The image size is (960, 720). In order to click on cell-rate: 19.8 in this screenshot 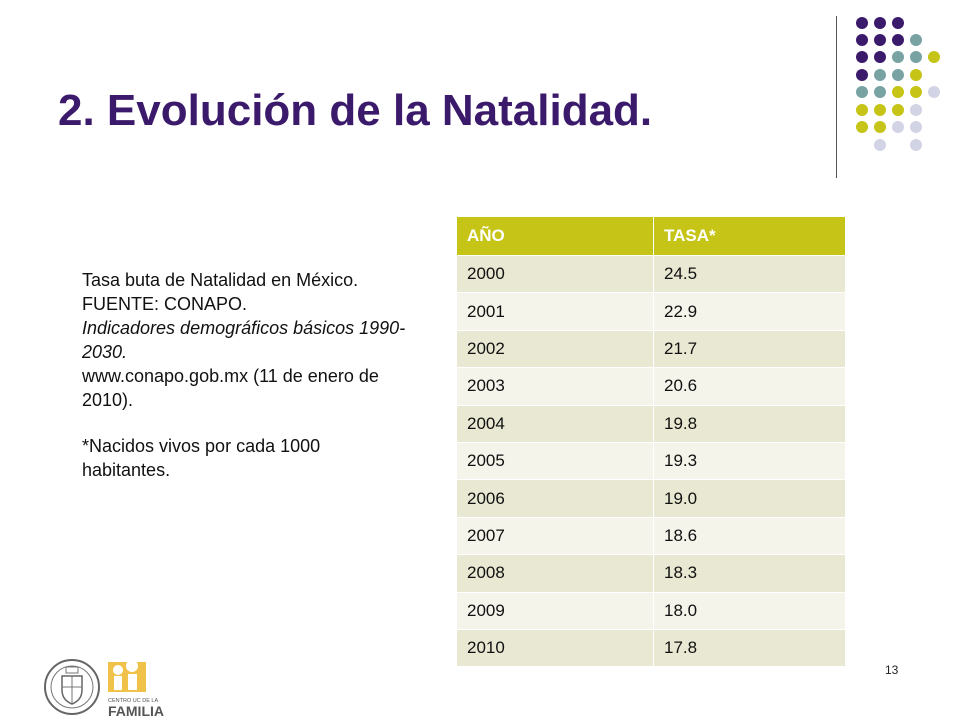, I will do `click(749, 423)`.